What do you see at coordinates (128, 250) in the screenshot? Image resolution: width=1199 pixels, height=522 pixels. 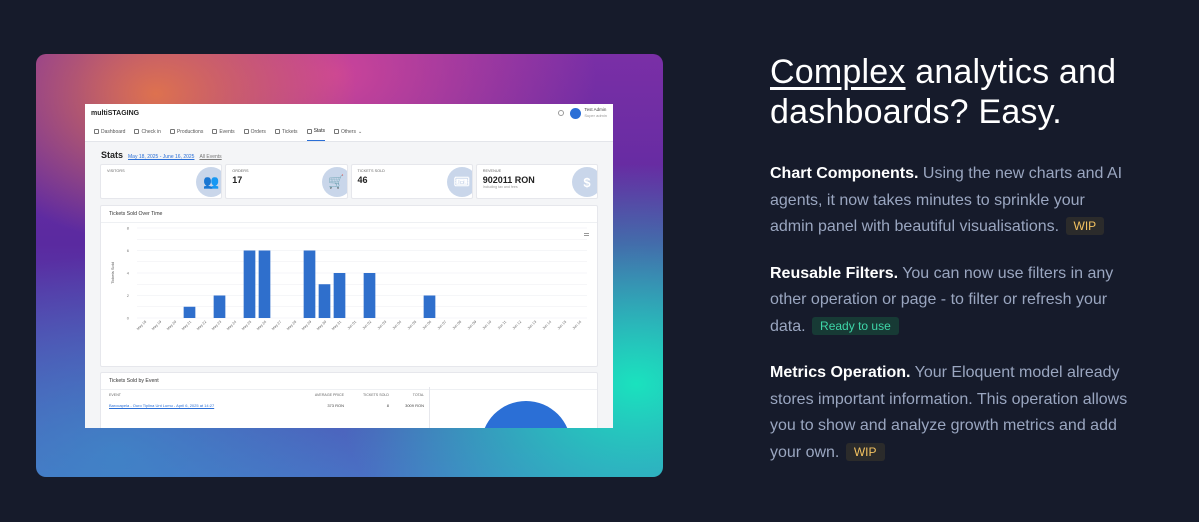 I see `y-tick-label: 6` at bounding box center [128, 250].